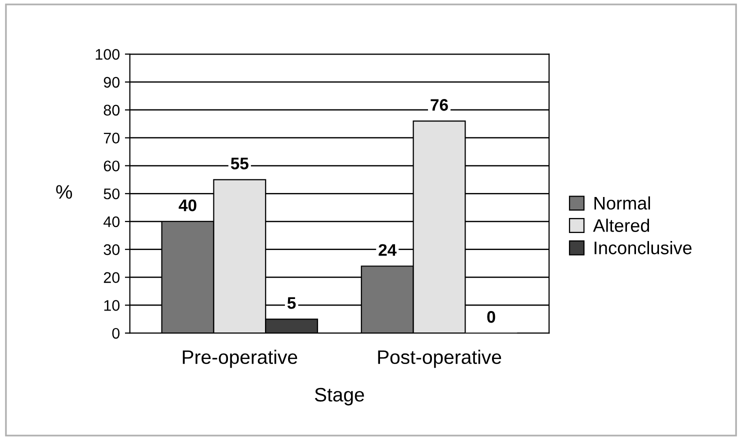 The height and width of the screenshot is (440, 742). I want to click on data-label: 24, so click(387, 250).